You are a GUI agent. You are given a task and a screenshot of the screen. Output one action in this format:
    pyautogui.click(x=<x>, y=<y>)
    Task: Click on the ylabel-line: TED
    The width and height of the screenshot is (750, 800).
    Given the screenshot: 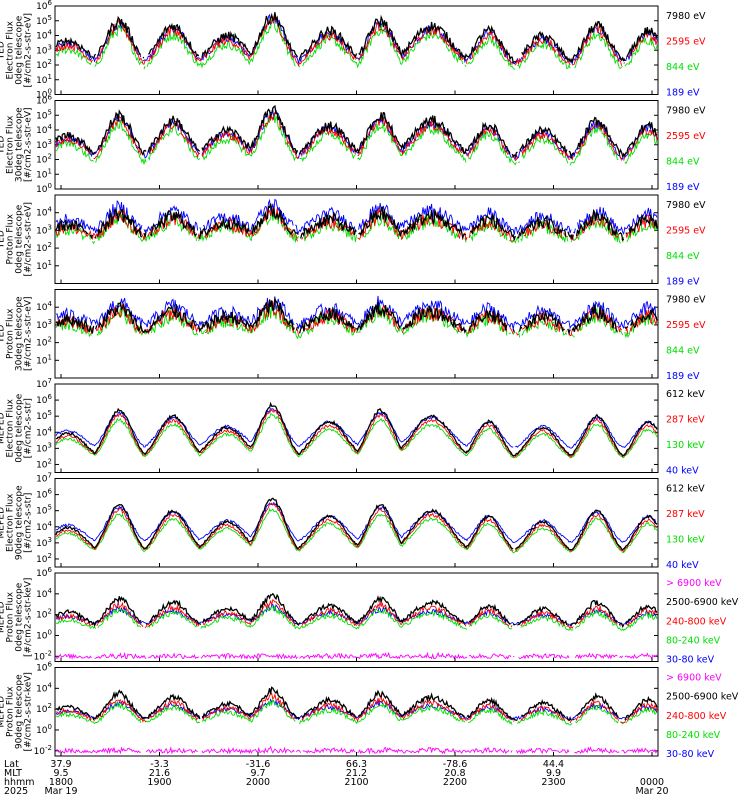 What is the action you would take?
    pyautogui.click(x=3, y=50)
    